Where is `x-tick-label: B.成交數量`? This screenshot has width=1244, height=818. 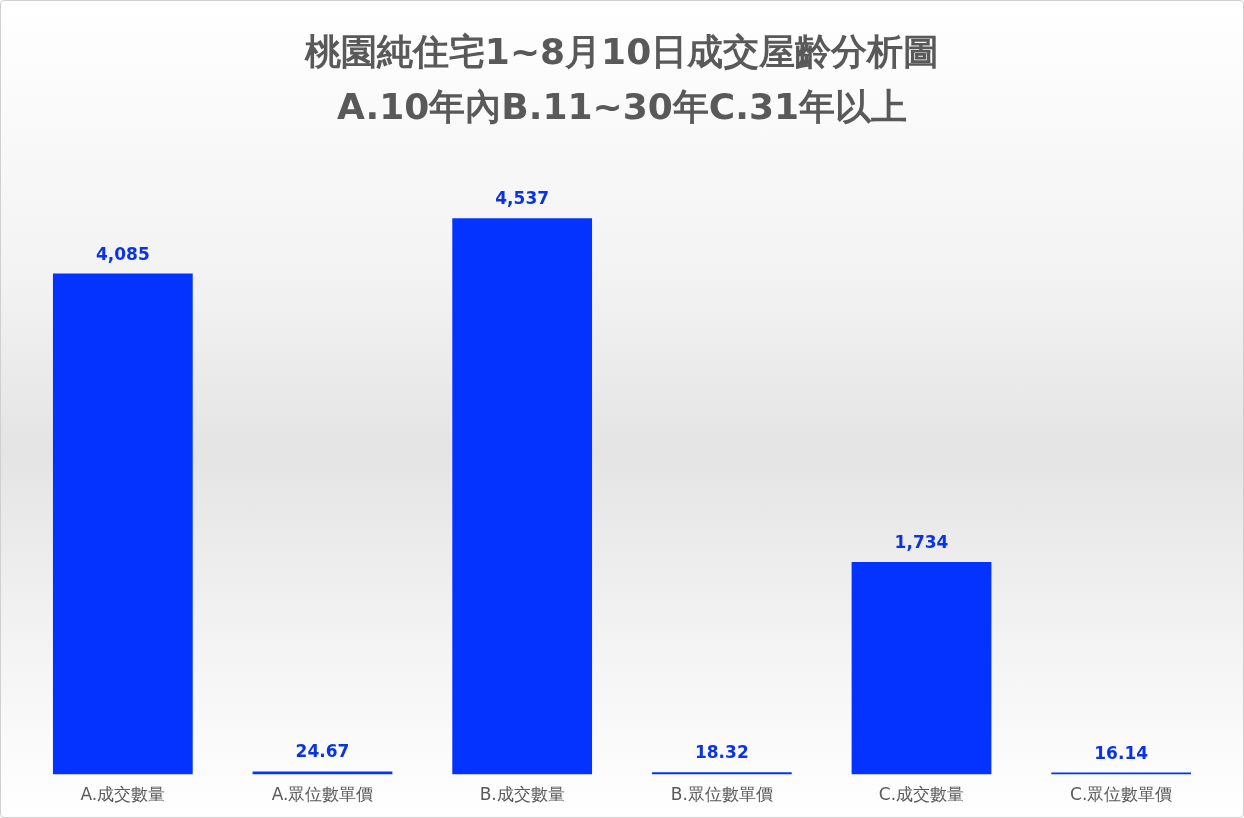
x-tick-label: B.成交數量 is located at coordinates (522, 794).